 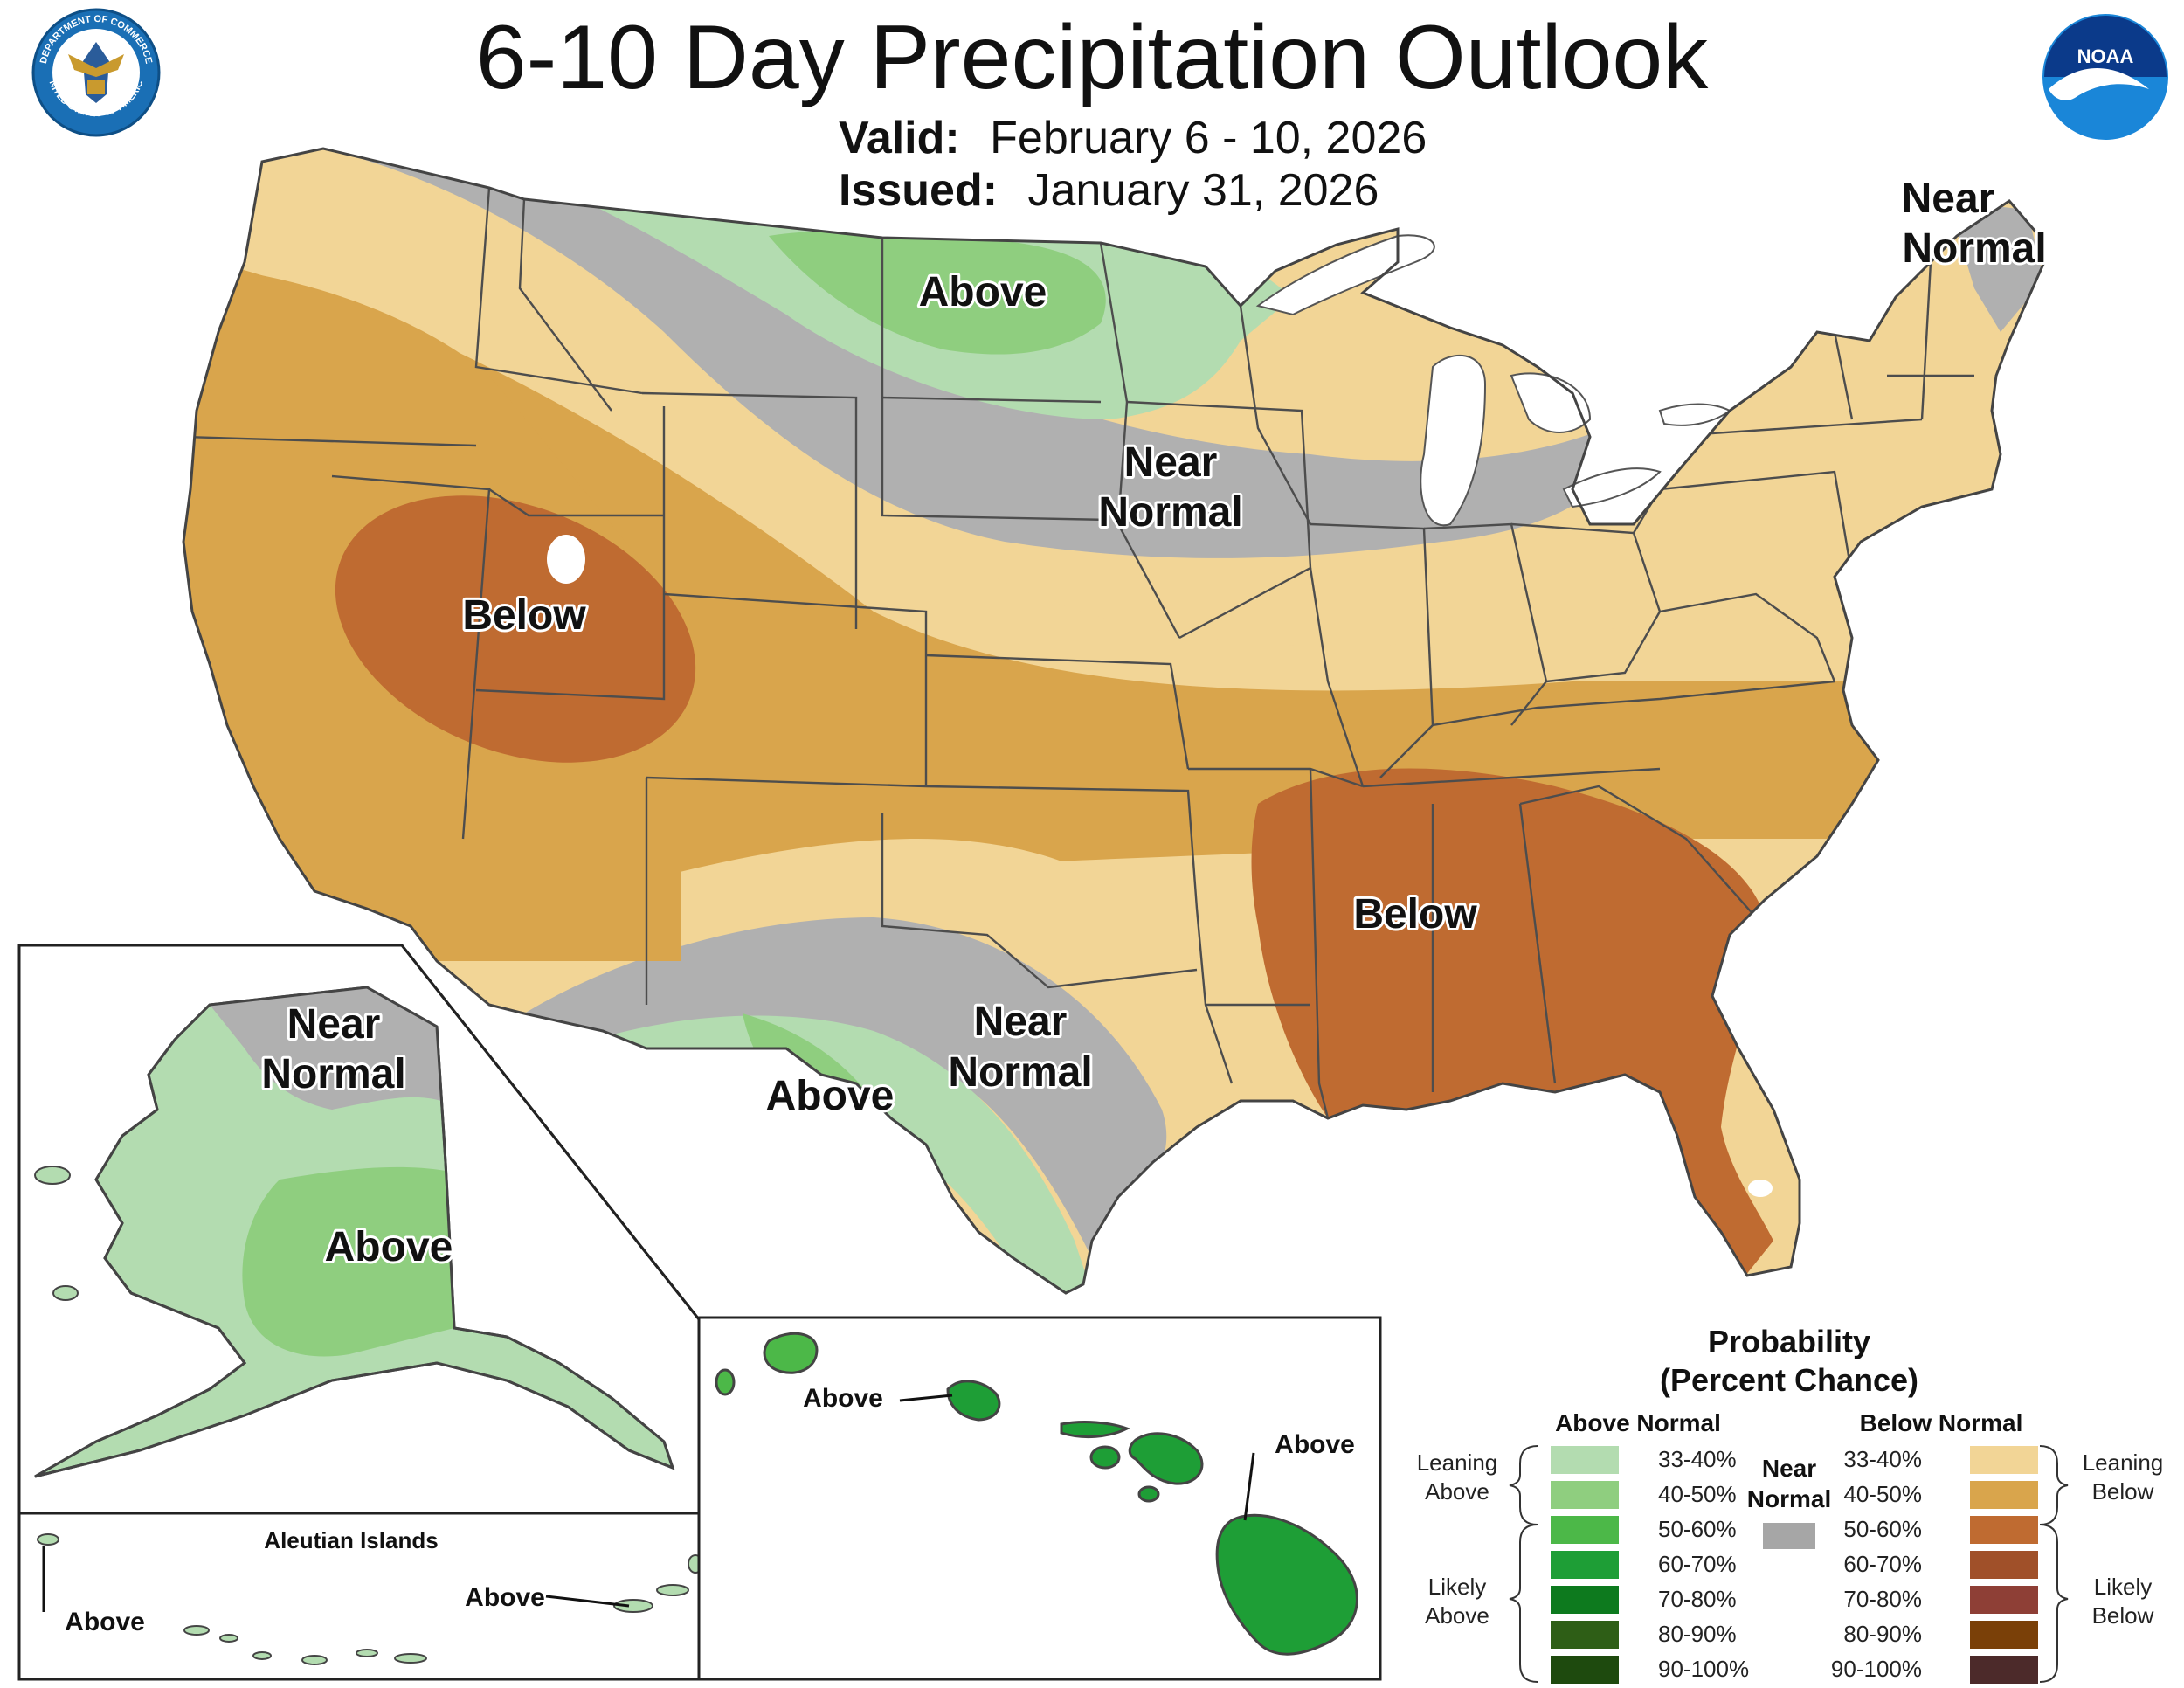 I want to click on big-island-hawaii, so click(x=1286, y=1584).